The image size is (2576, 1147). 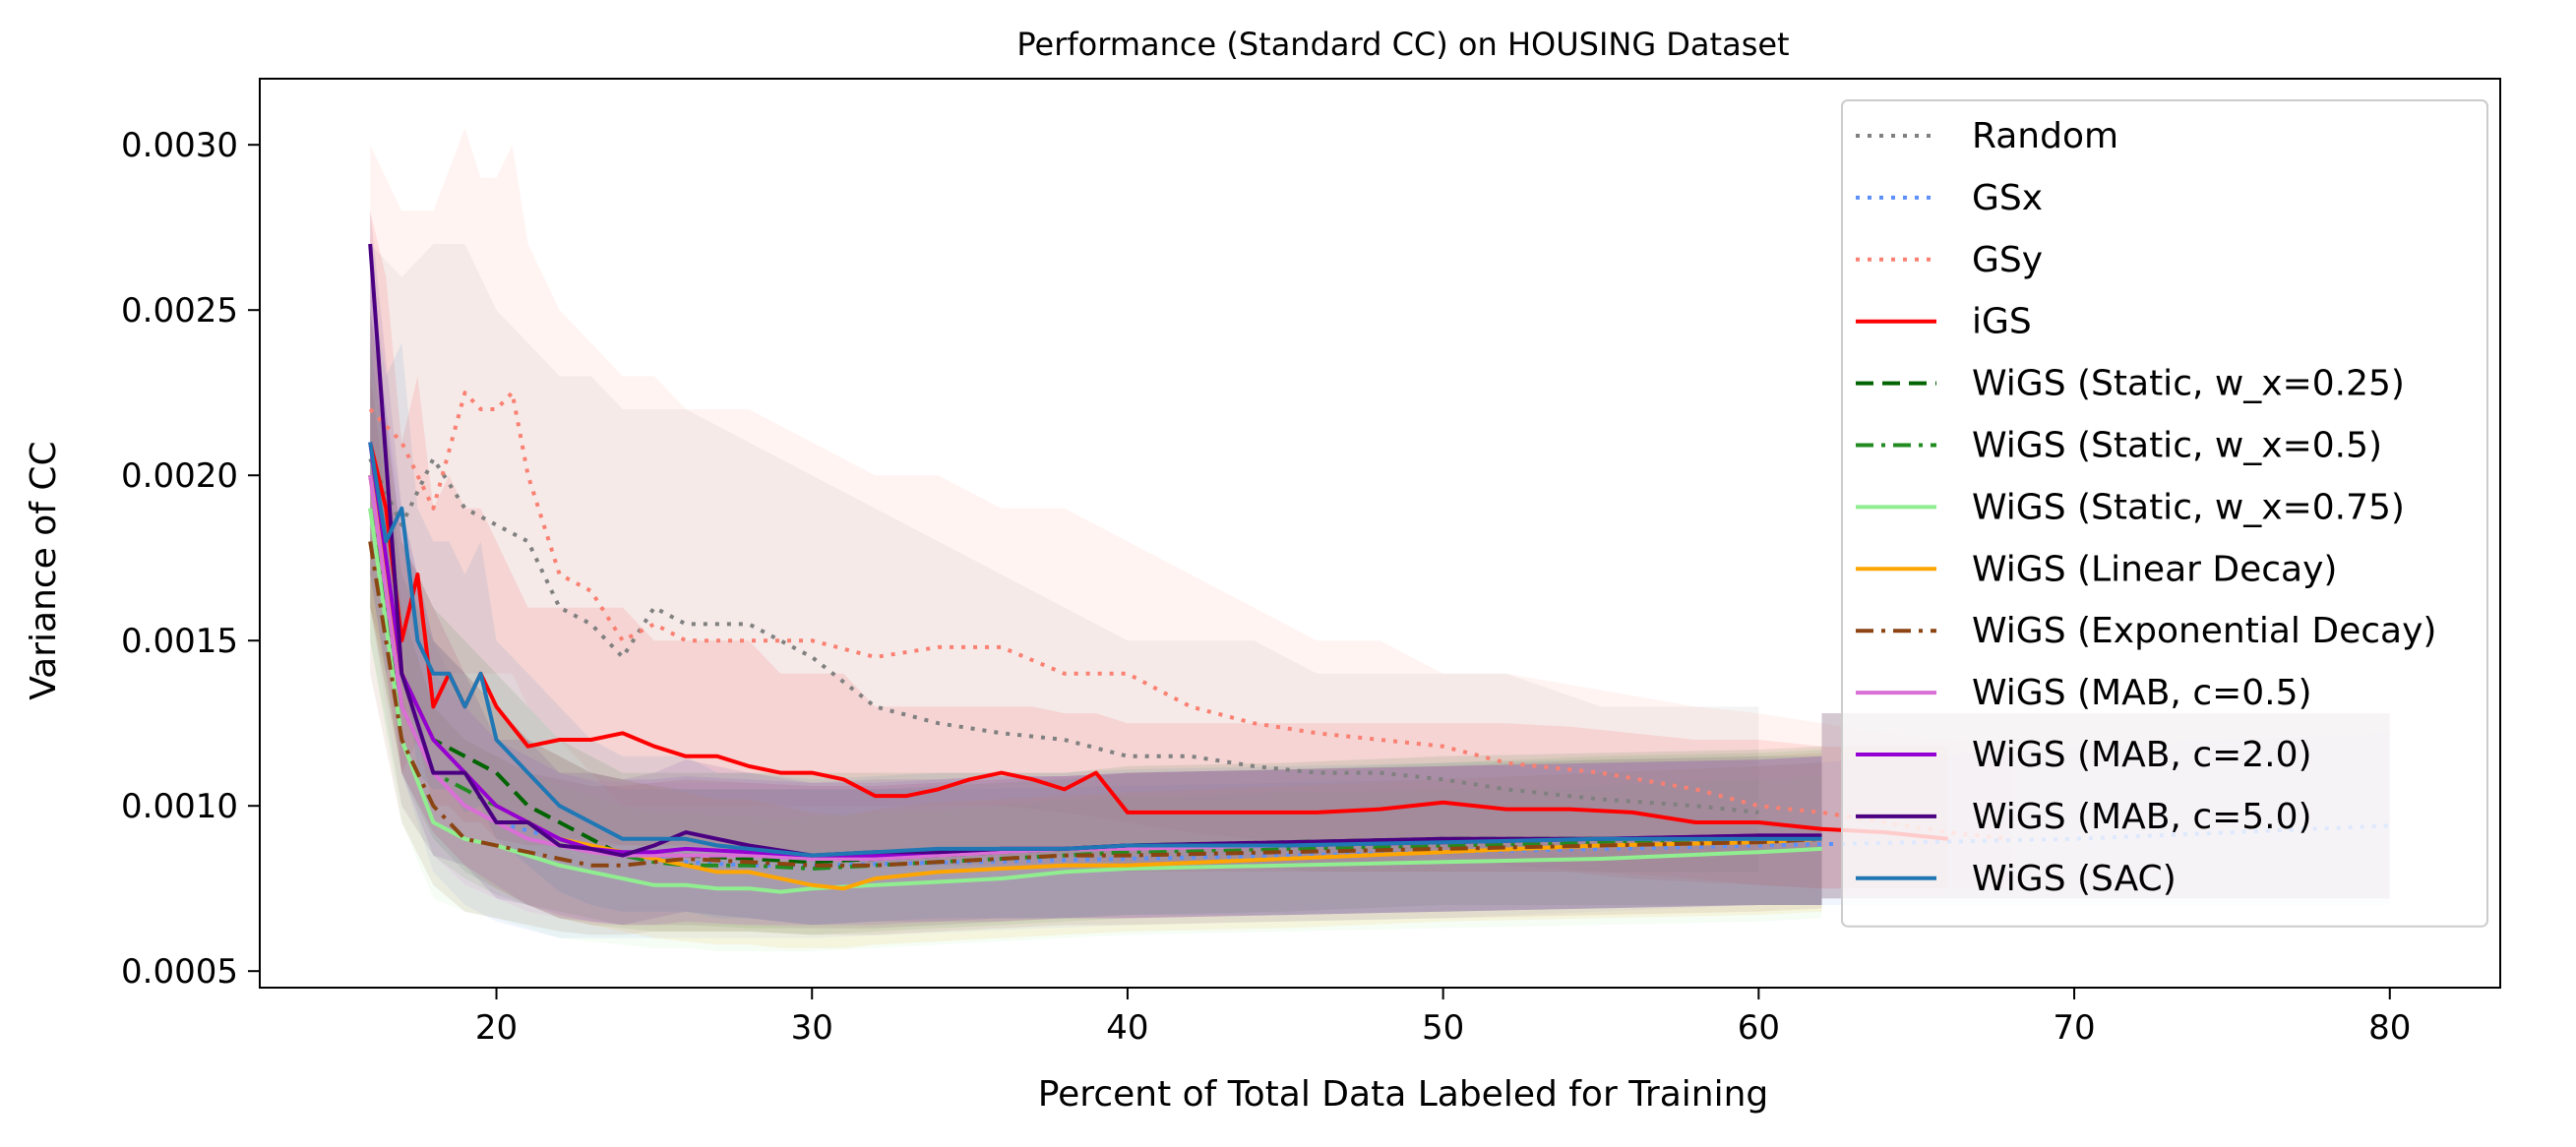 I want to click on x-tick-label: 80, so click(x=2389, y=1028).